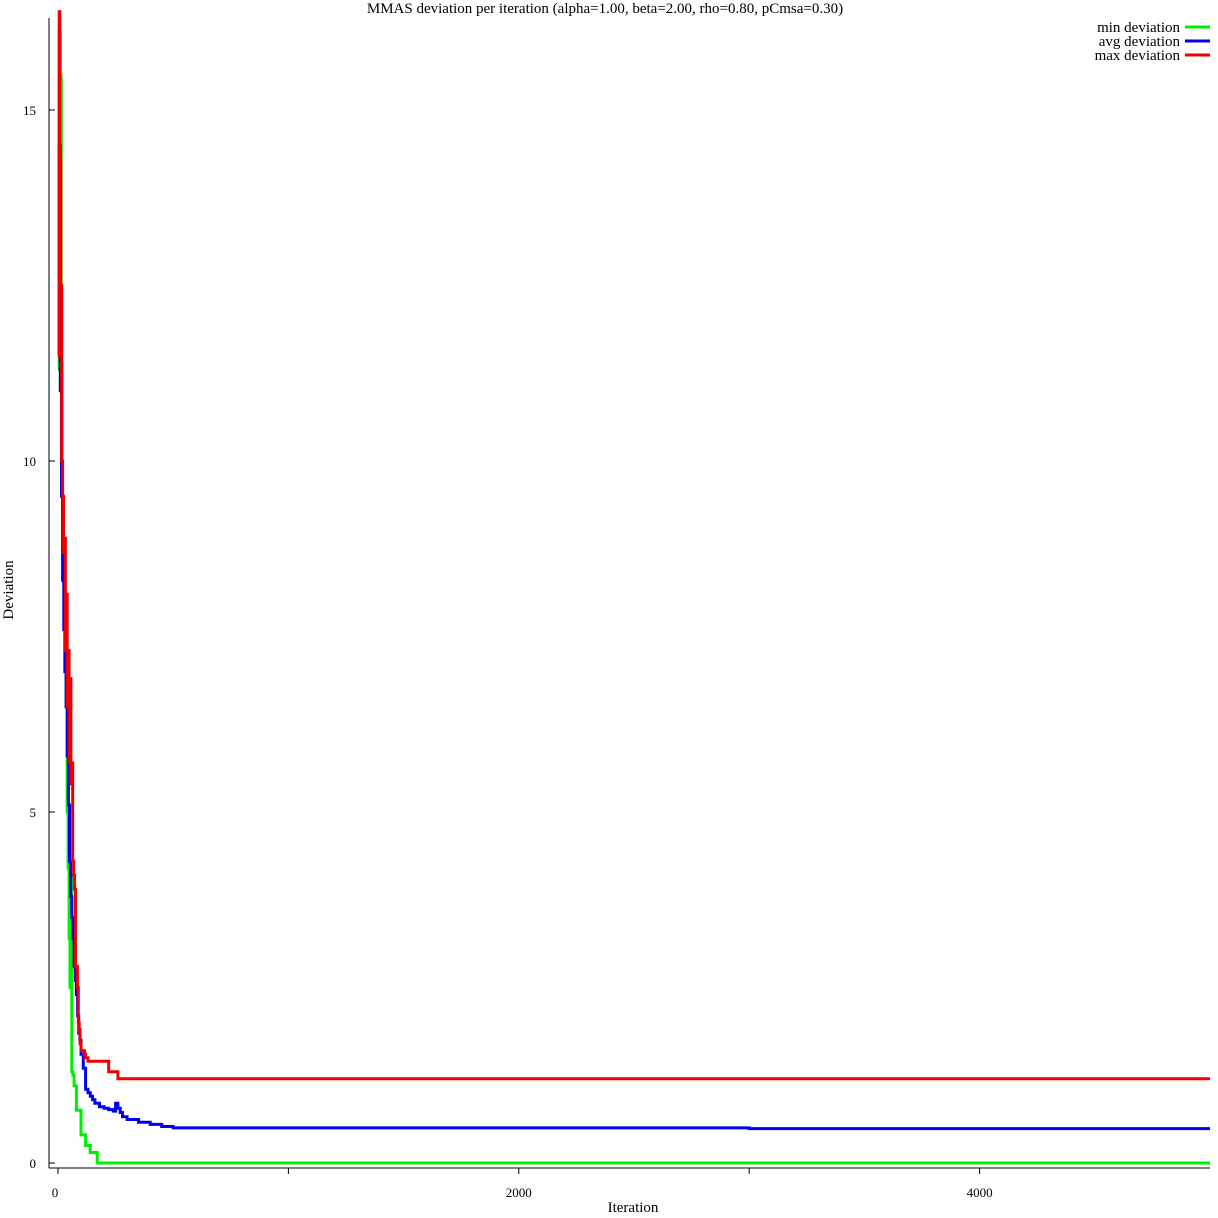 This screenshot has width=1218, height=1218. What do you see at coordinates (29, 461) in the screenshot?
I see `y-tick-label: 10` at bounding box center [29, 461].